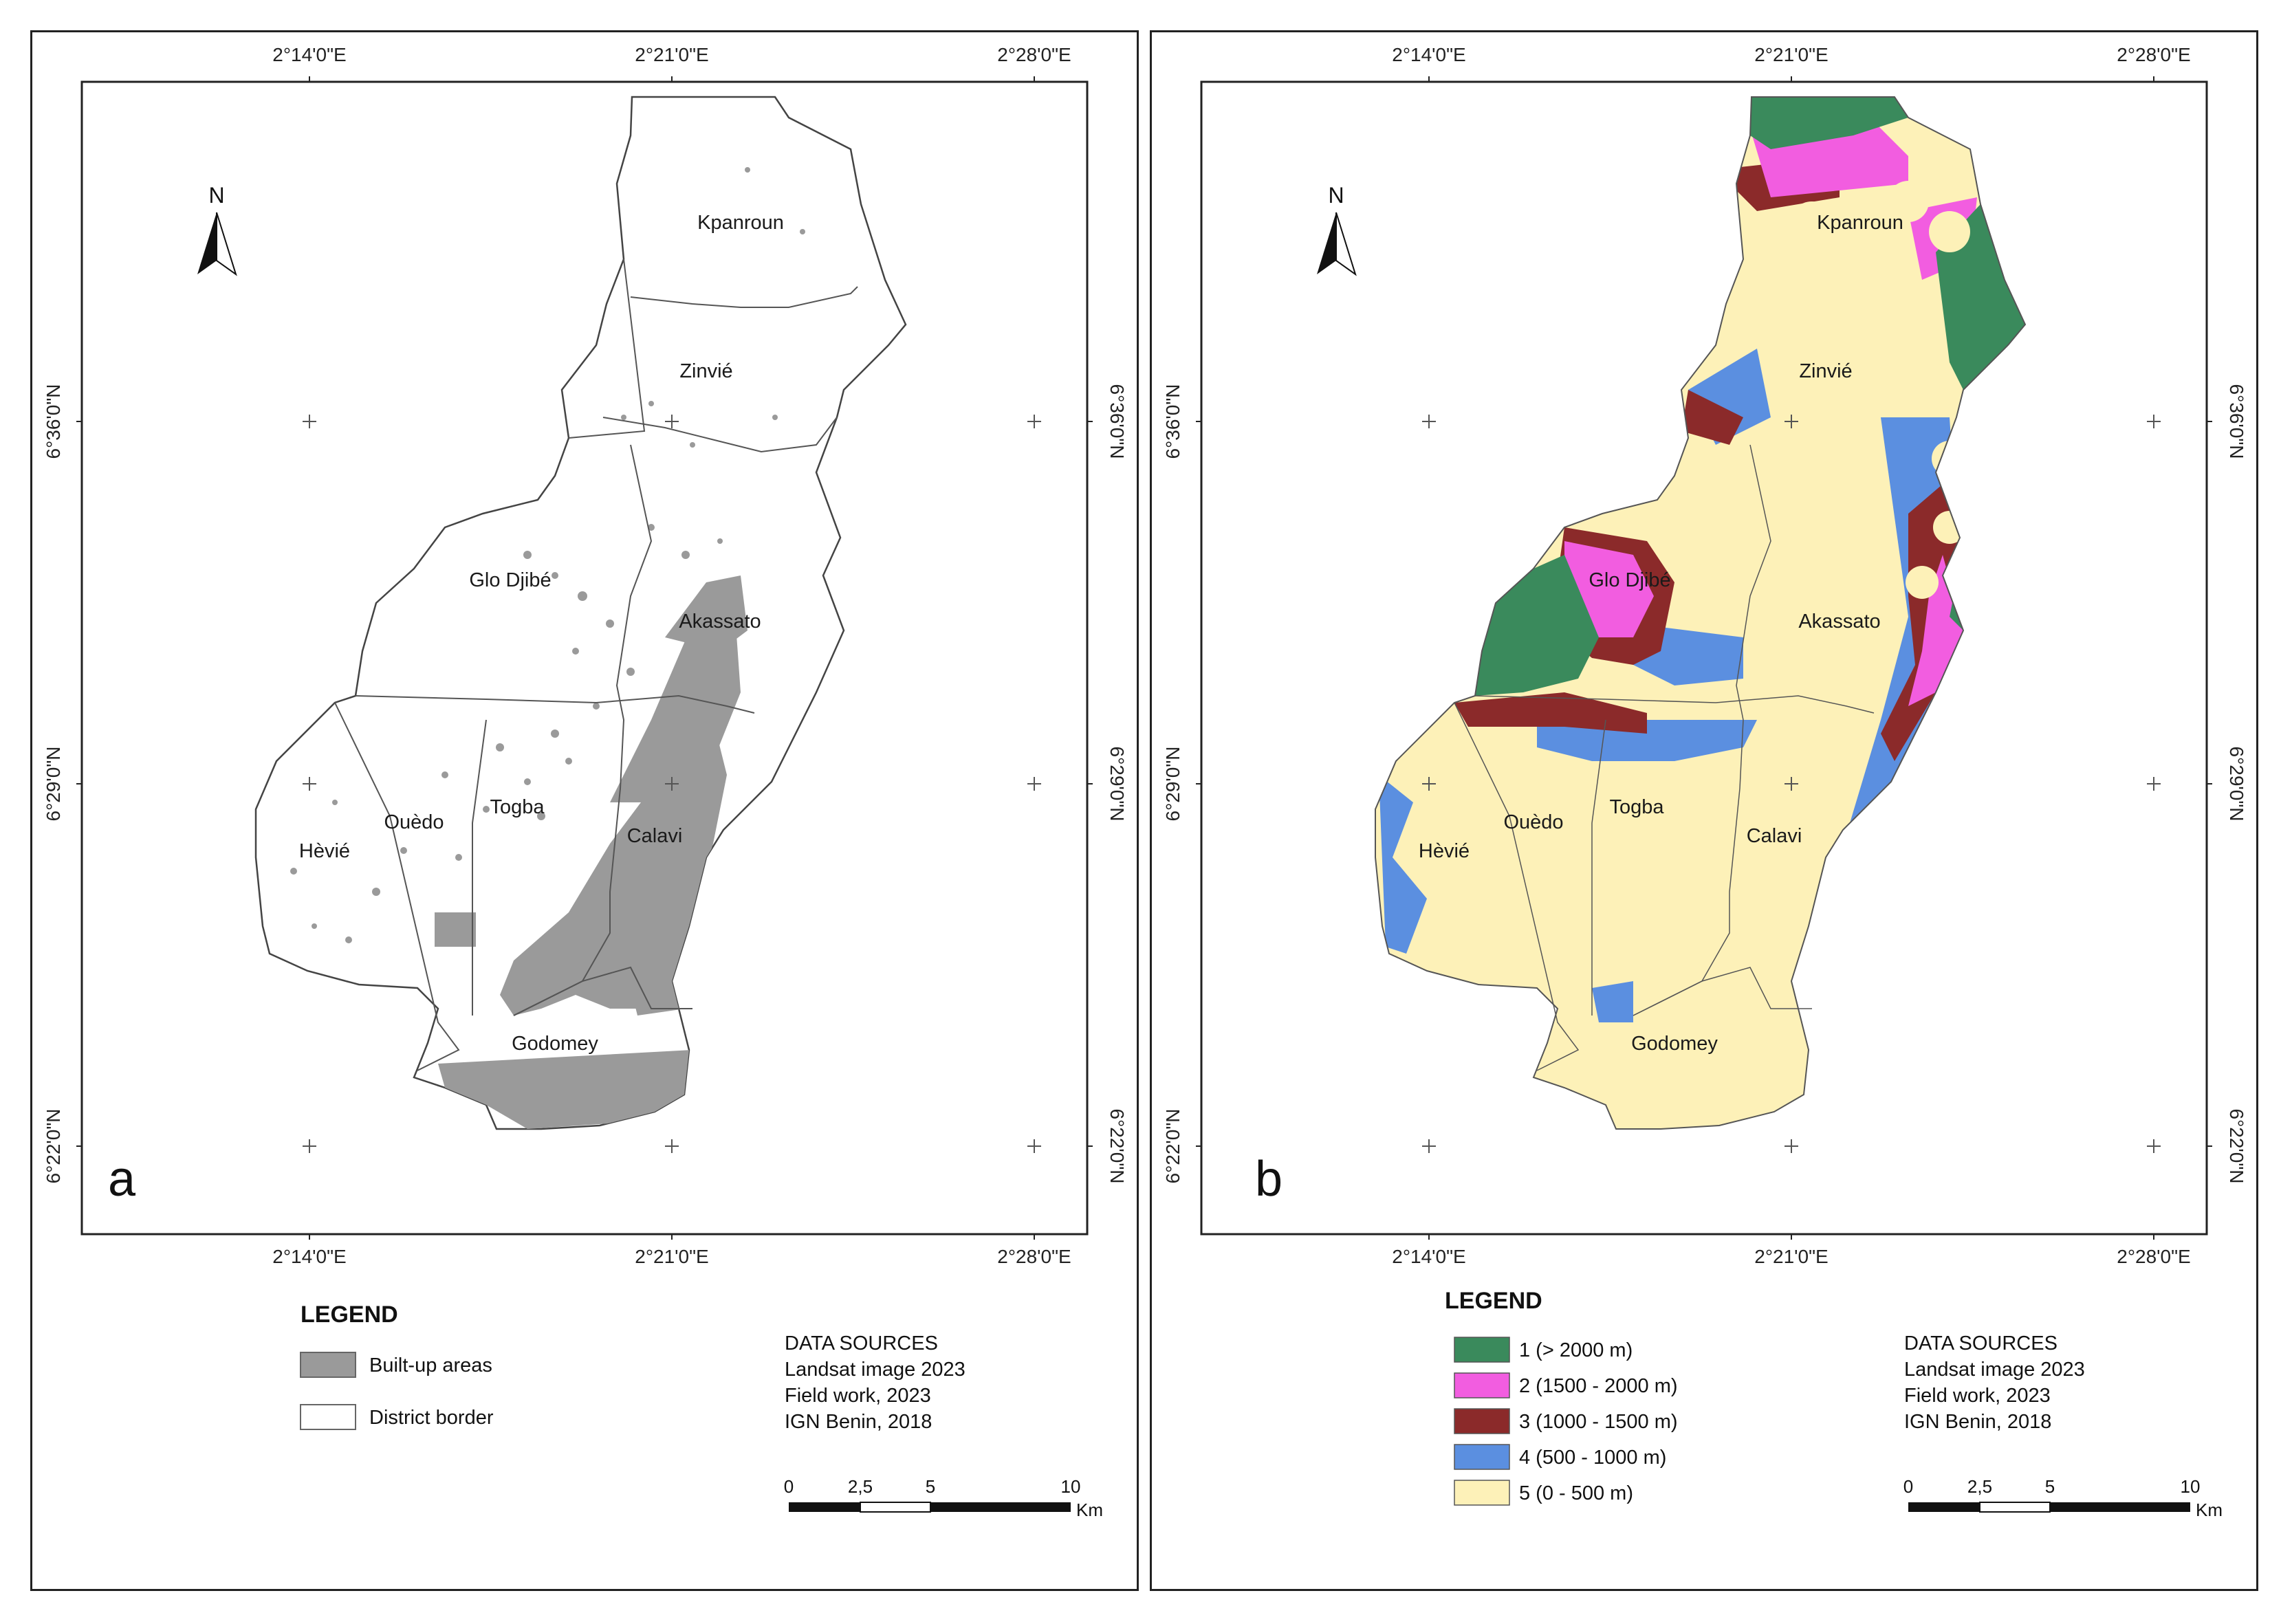  I want to click on district-label-ouedo-b: Ouèdo, so click(1533, 822).